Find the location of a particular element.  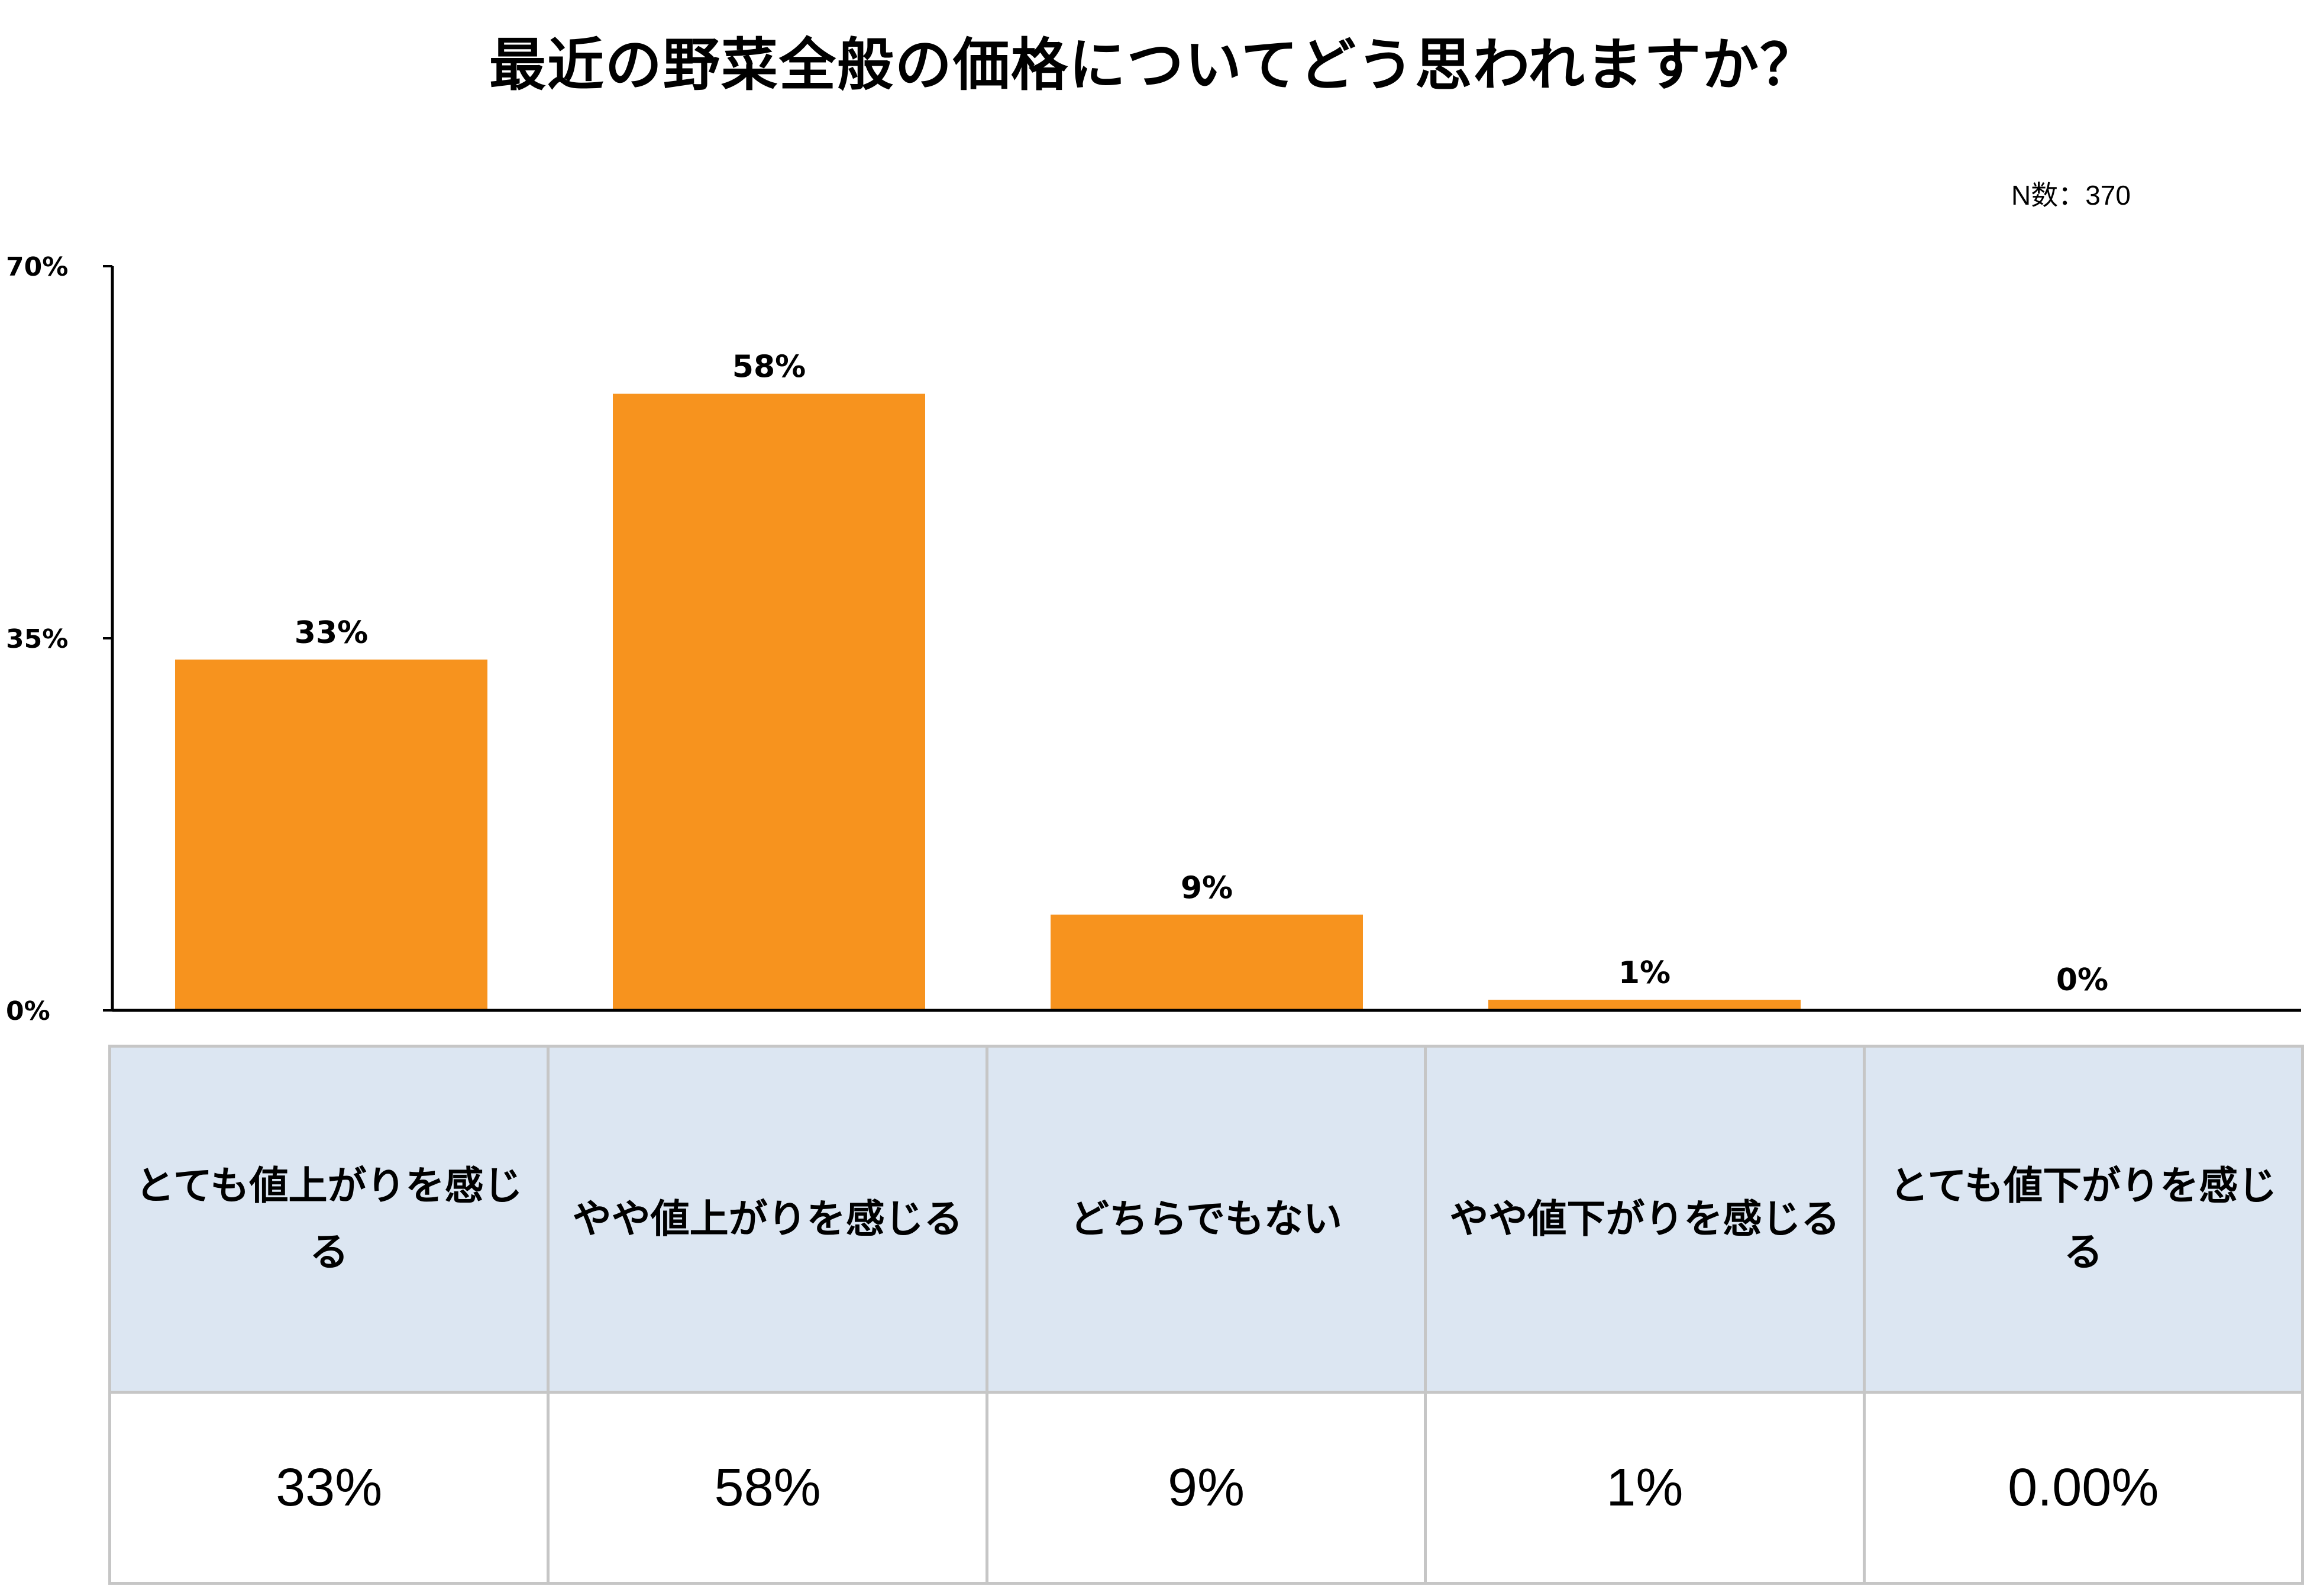

table-header-cell: どちらでもない is located at coordinates (1206, 1219).